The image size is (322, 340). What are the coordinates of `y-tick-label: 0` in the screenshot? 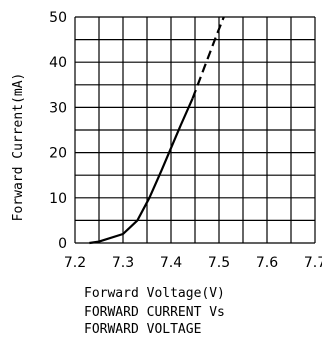 It's located at (62, 244).